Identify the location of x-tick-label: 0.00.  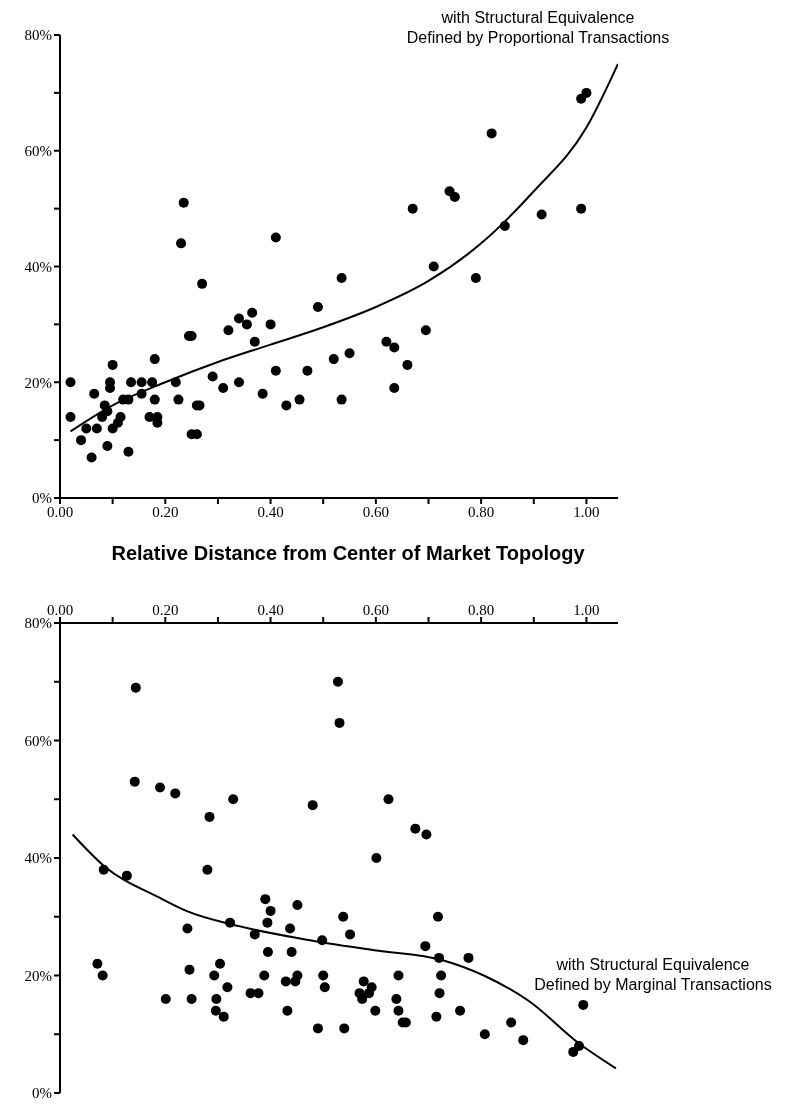
(60, 610).